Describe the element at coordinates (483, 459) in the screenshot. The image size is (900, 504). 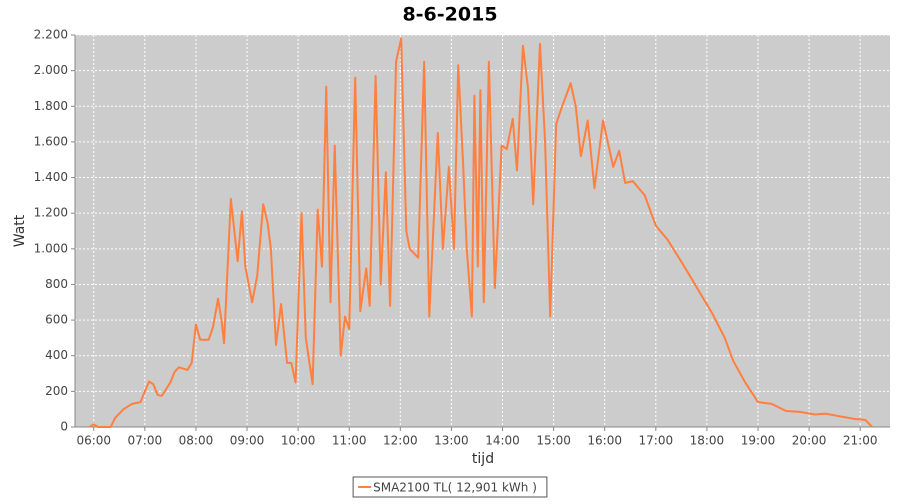
I see `x-axis-label: tijd` at that location.